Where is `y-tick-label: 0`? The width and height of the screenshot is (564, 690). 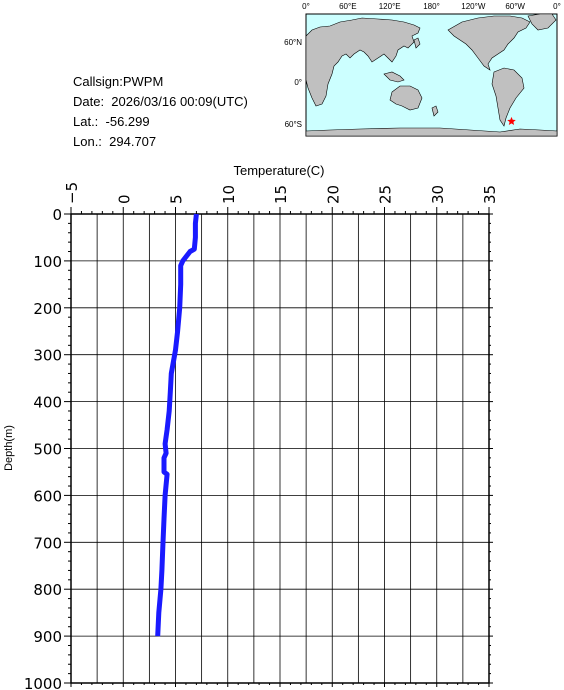
y-tick-label: 0 is located at coordinates (57, 215).